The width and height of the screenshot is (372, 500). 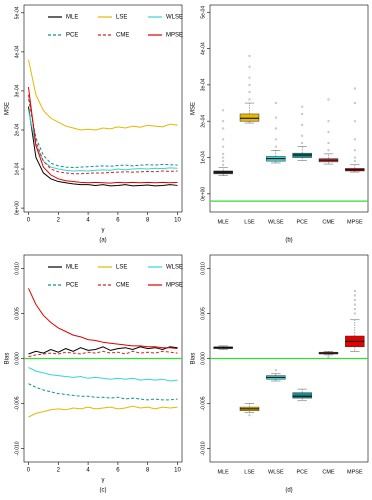 What do you see at coordinates (72, 268) in the screenshot?
I see `legend-label: MLE` at bounding box center [72, 268].